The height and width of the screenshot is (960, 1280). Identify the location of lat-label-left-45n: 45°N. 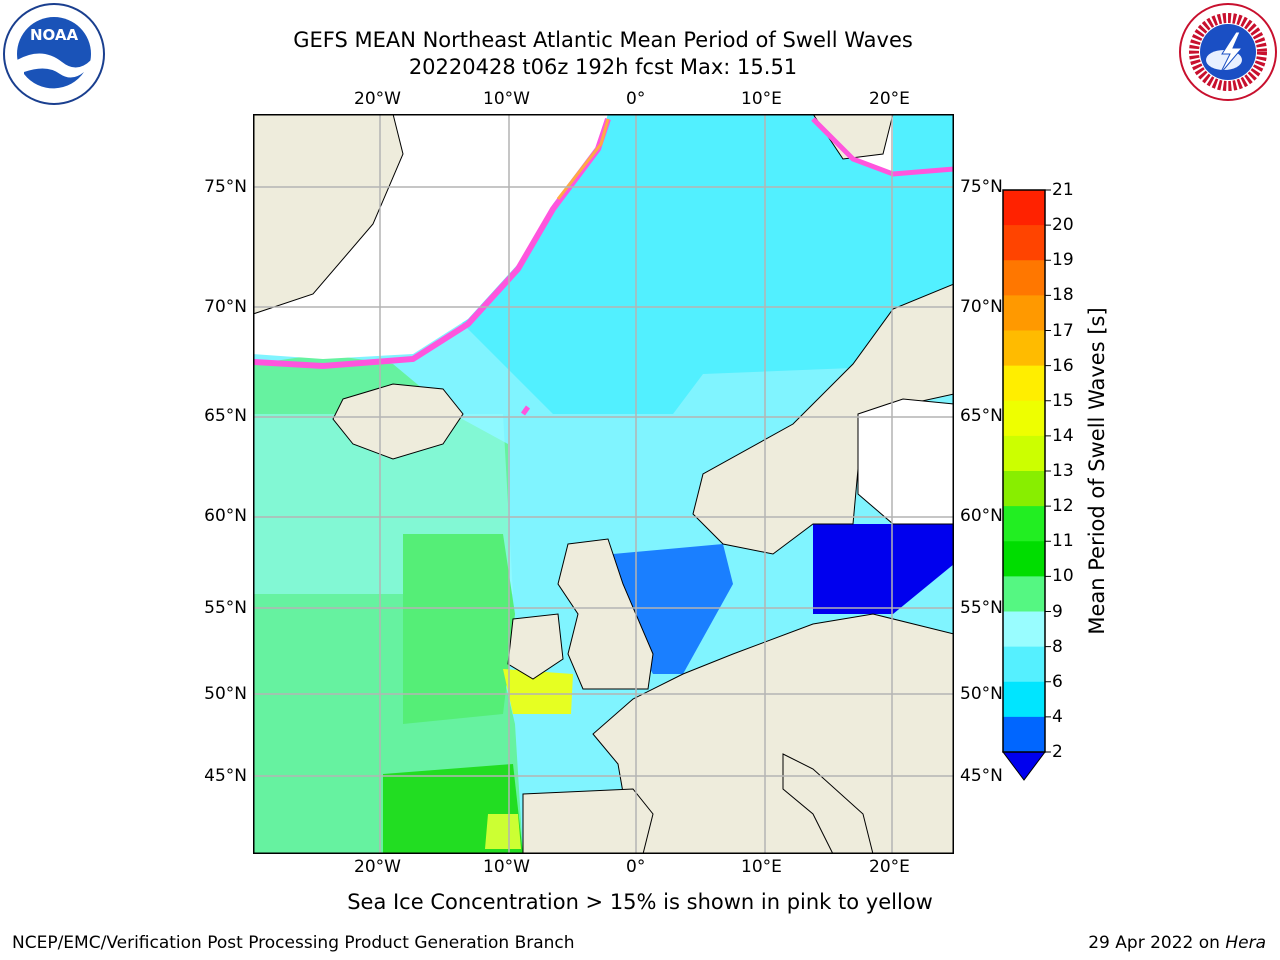
(225, 776).